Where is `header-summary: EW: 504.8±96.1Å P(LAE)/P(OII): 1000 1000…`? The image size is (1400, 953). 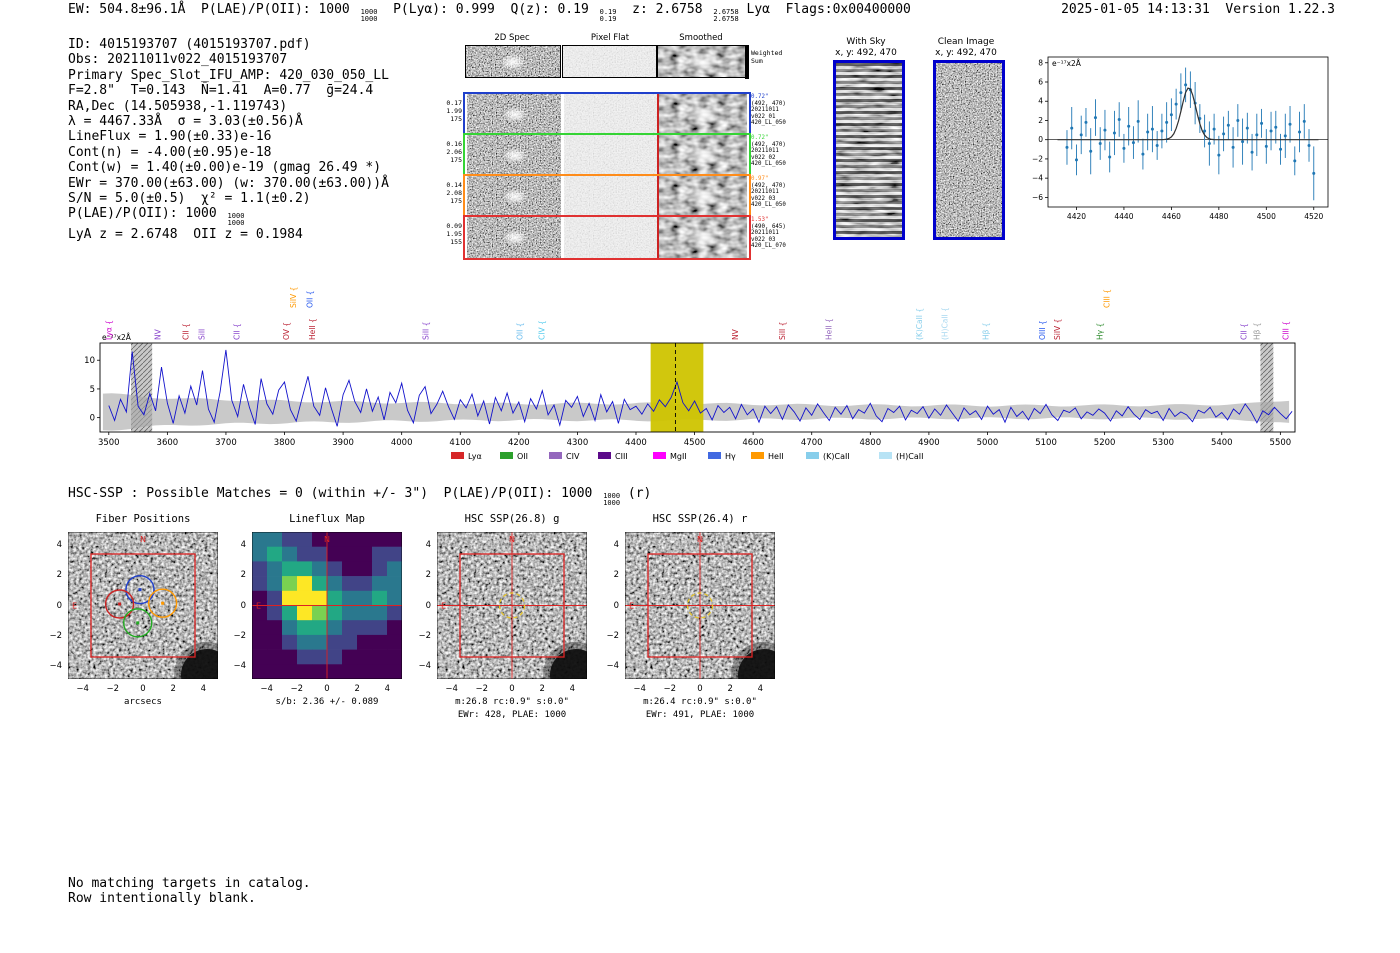
header-summary: EW: 504.8±96.1Å P(LAE)/P(OII): 1000 1000… is located at coordinates (489, 12).